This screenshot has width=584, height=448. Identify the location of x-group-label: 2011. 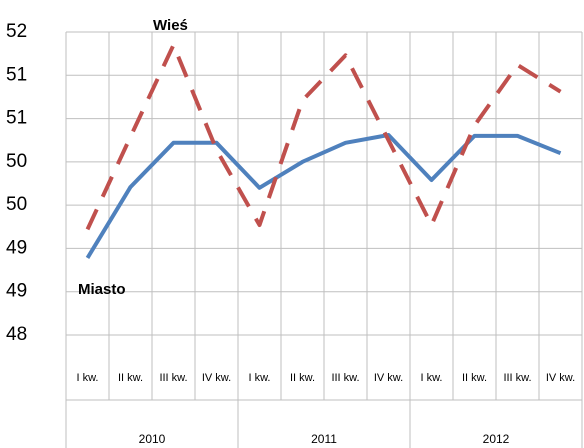
(324, 439).